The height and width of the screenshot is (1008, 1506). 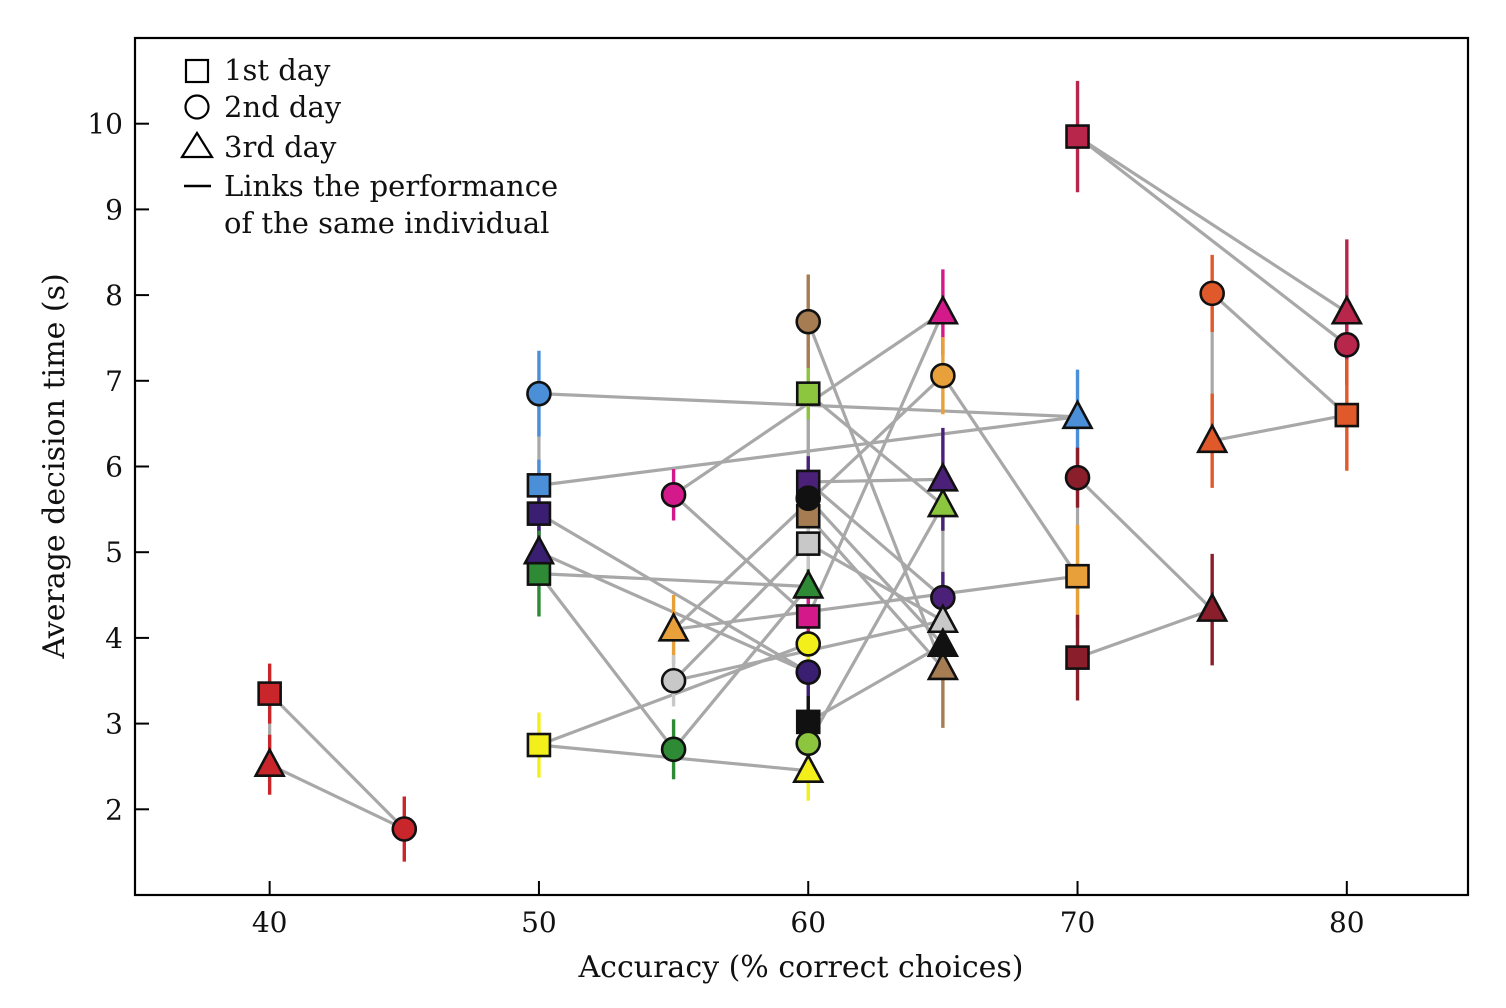 I want to click on legend-label-links-line2: of the same individual, so click(x=386, y=223).